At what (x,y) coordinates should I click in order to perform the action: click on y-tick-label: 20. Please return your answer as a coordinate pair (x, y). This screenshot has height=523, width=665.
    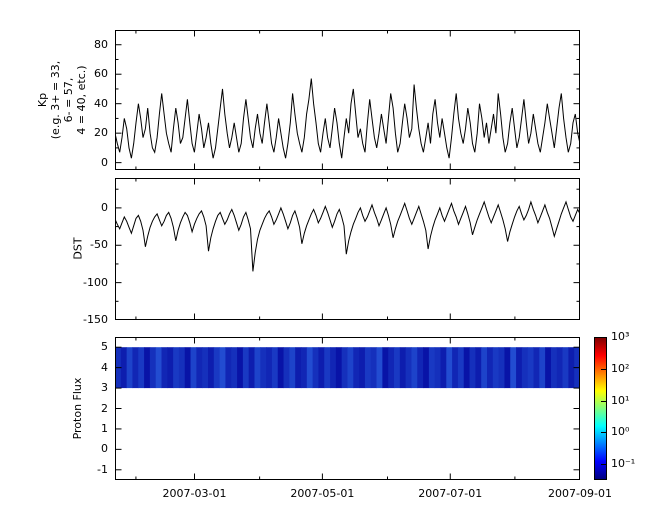
    Looking at the image, I should click on (101, 133).